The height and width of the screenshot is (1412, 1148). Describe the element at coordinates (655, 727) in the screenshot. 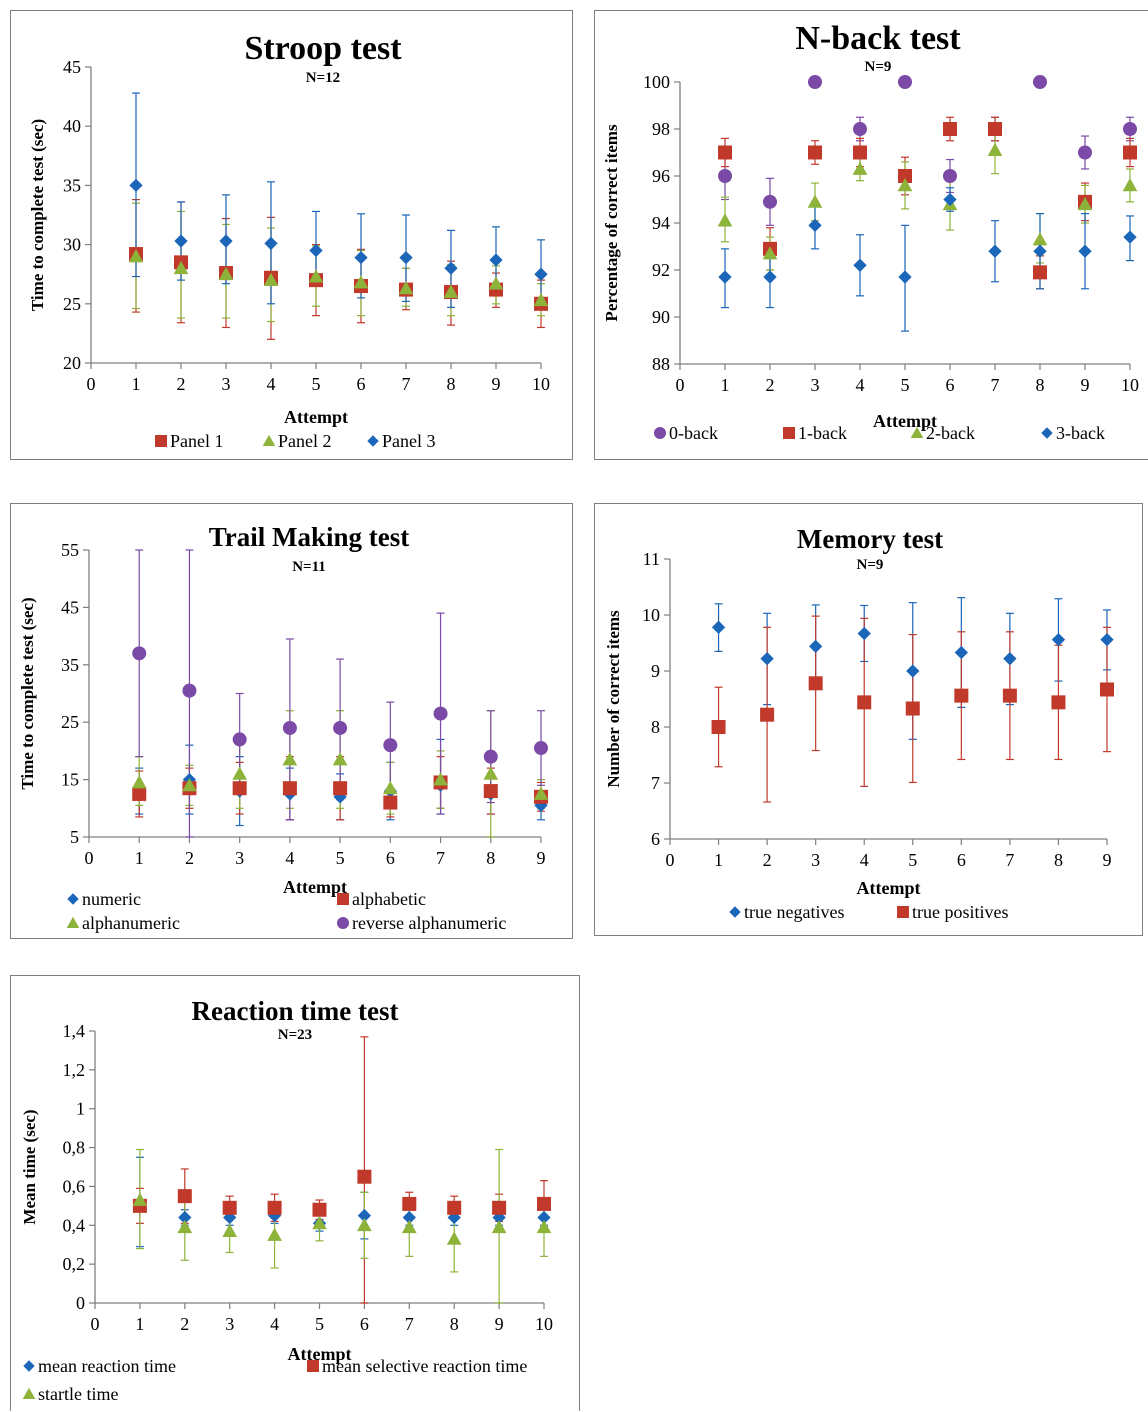

I see `y-tick-label: 8` at that location.